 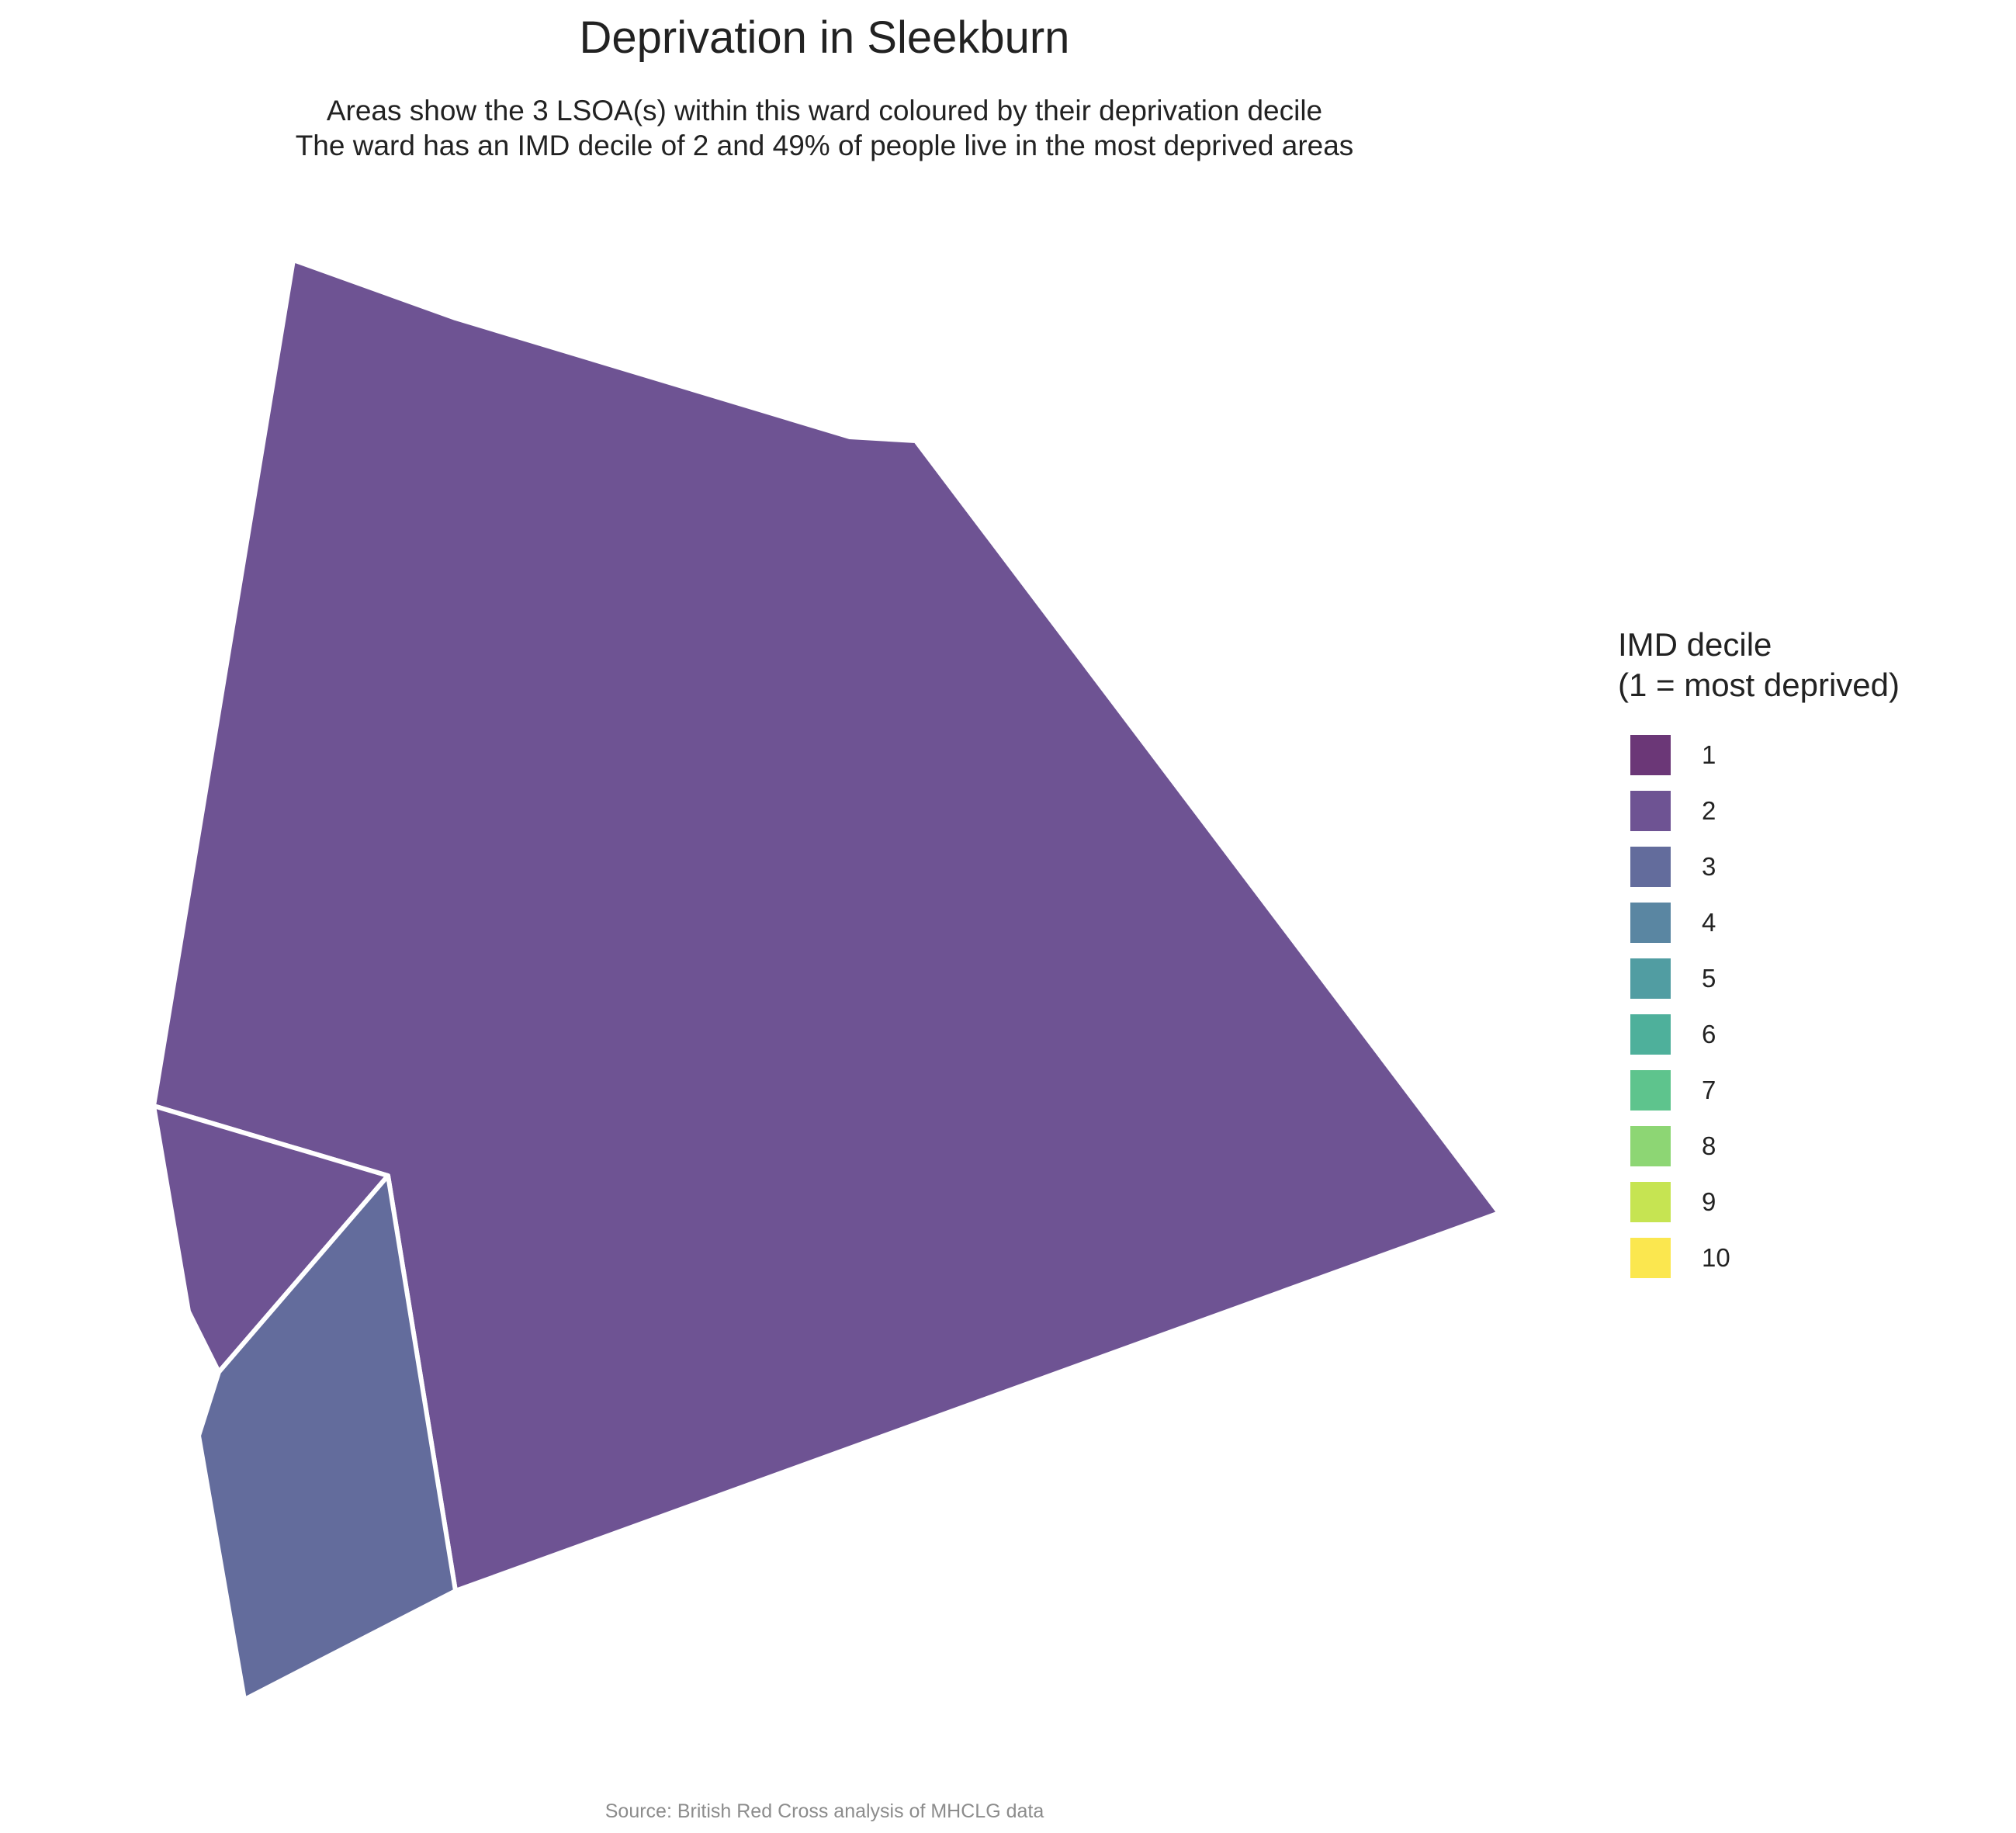 What do you see at coordinates (1804, 755) in the screenshot?
I see `legend-item: 1` at bounding box center [1804, 755].